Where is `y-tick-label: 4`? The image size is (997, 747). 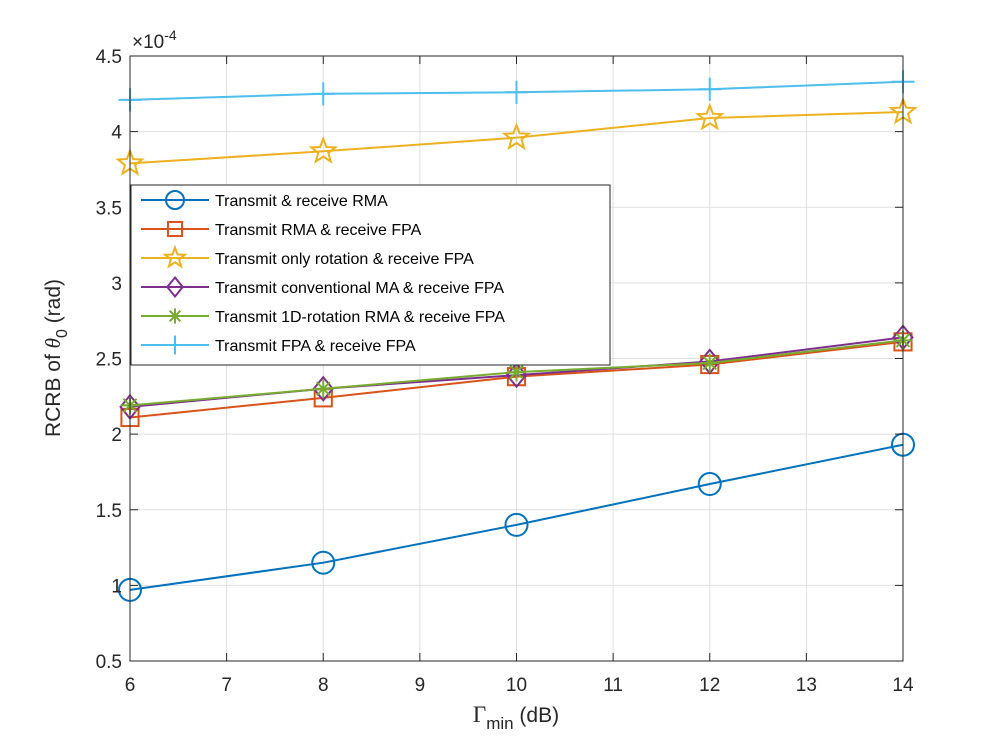
y-tick-label: 4 is located at coordinates (116, 133).